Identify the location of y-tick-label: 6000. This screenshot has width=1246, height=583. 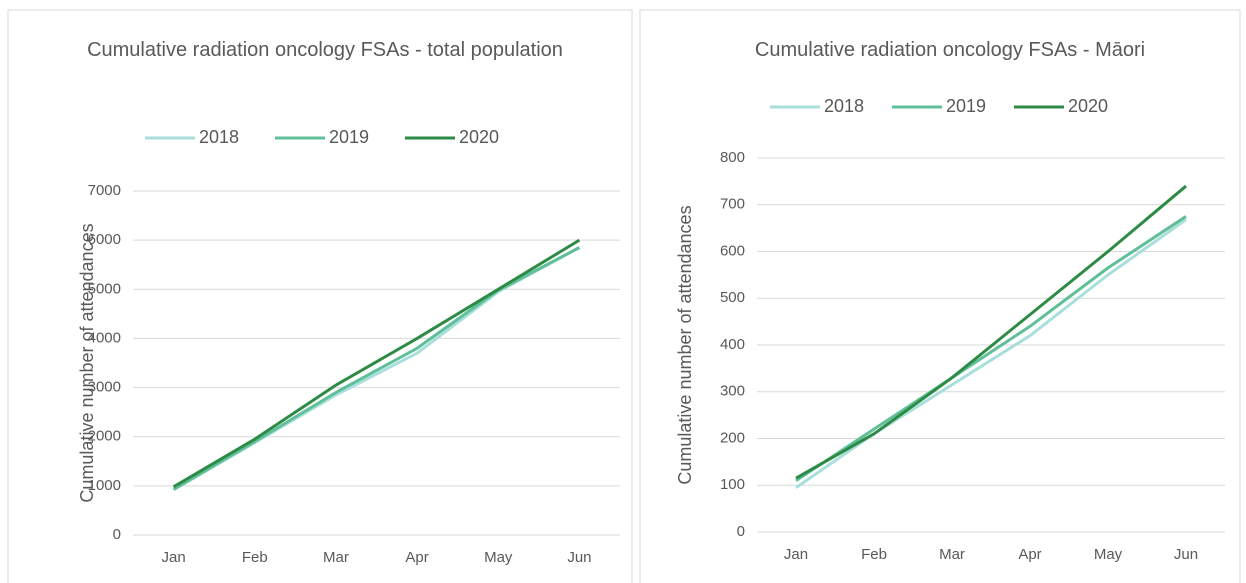
(104, 239).